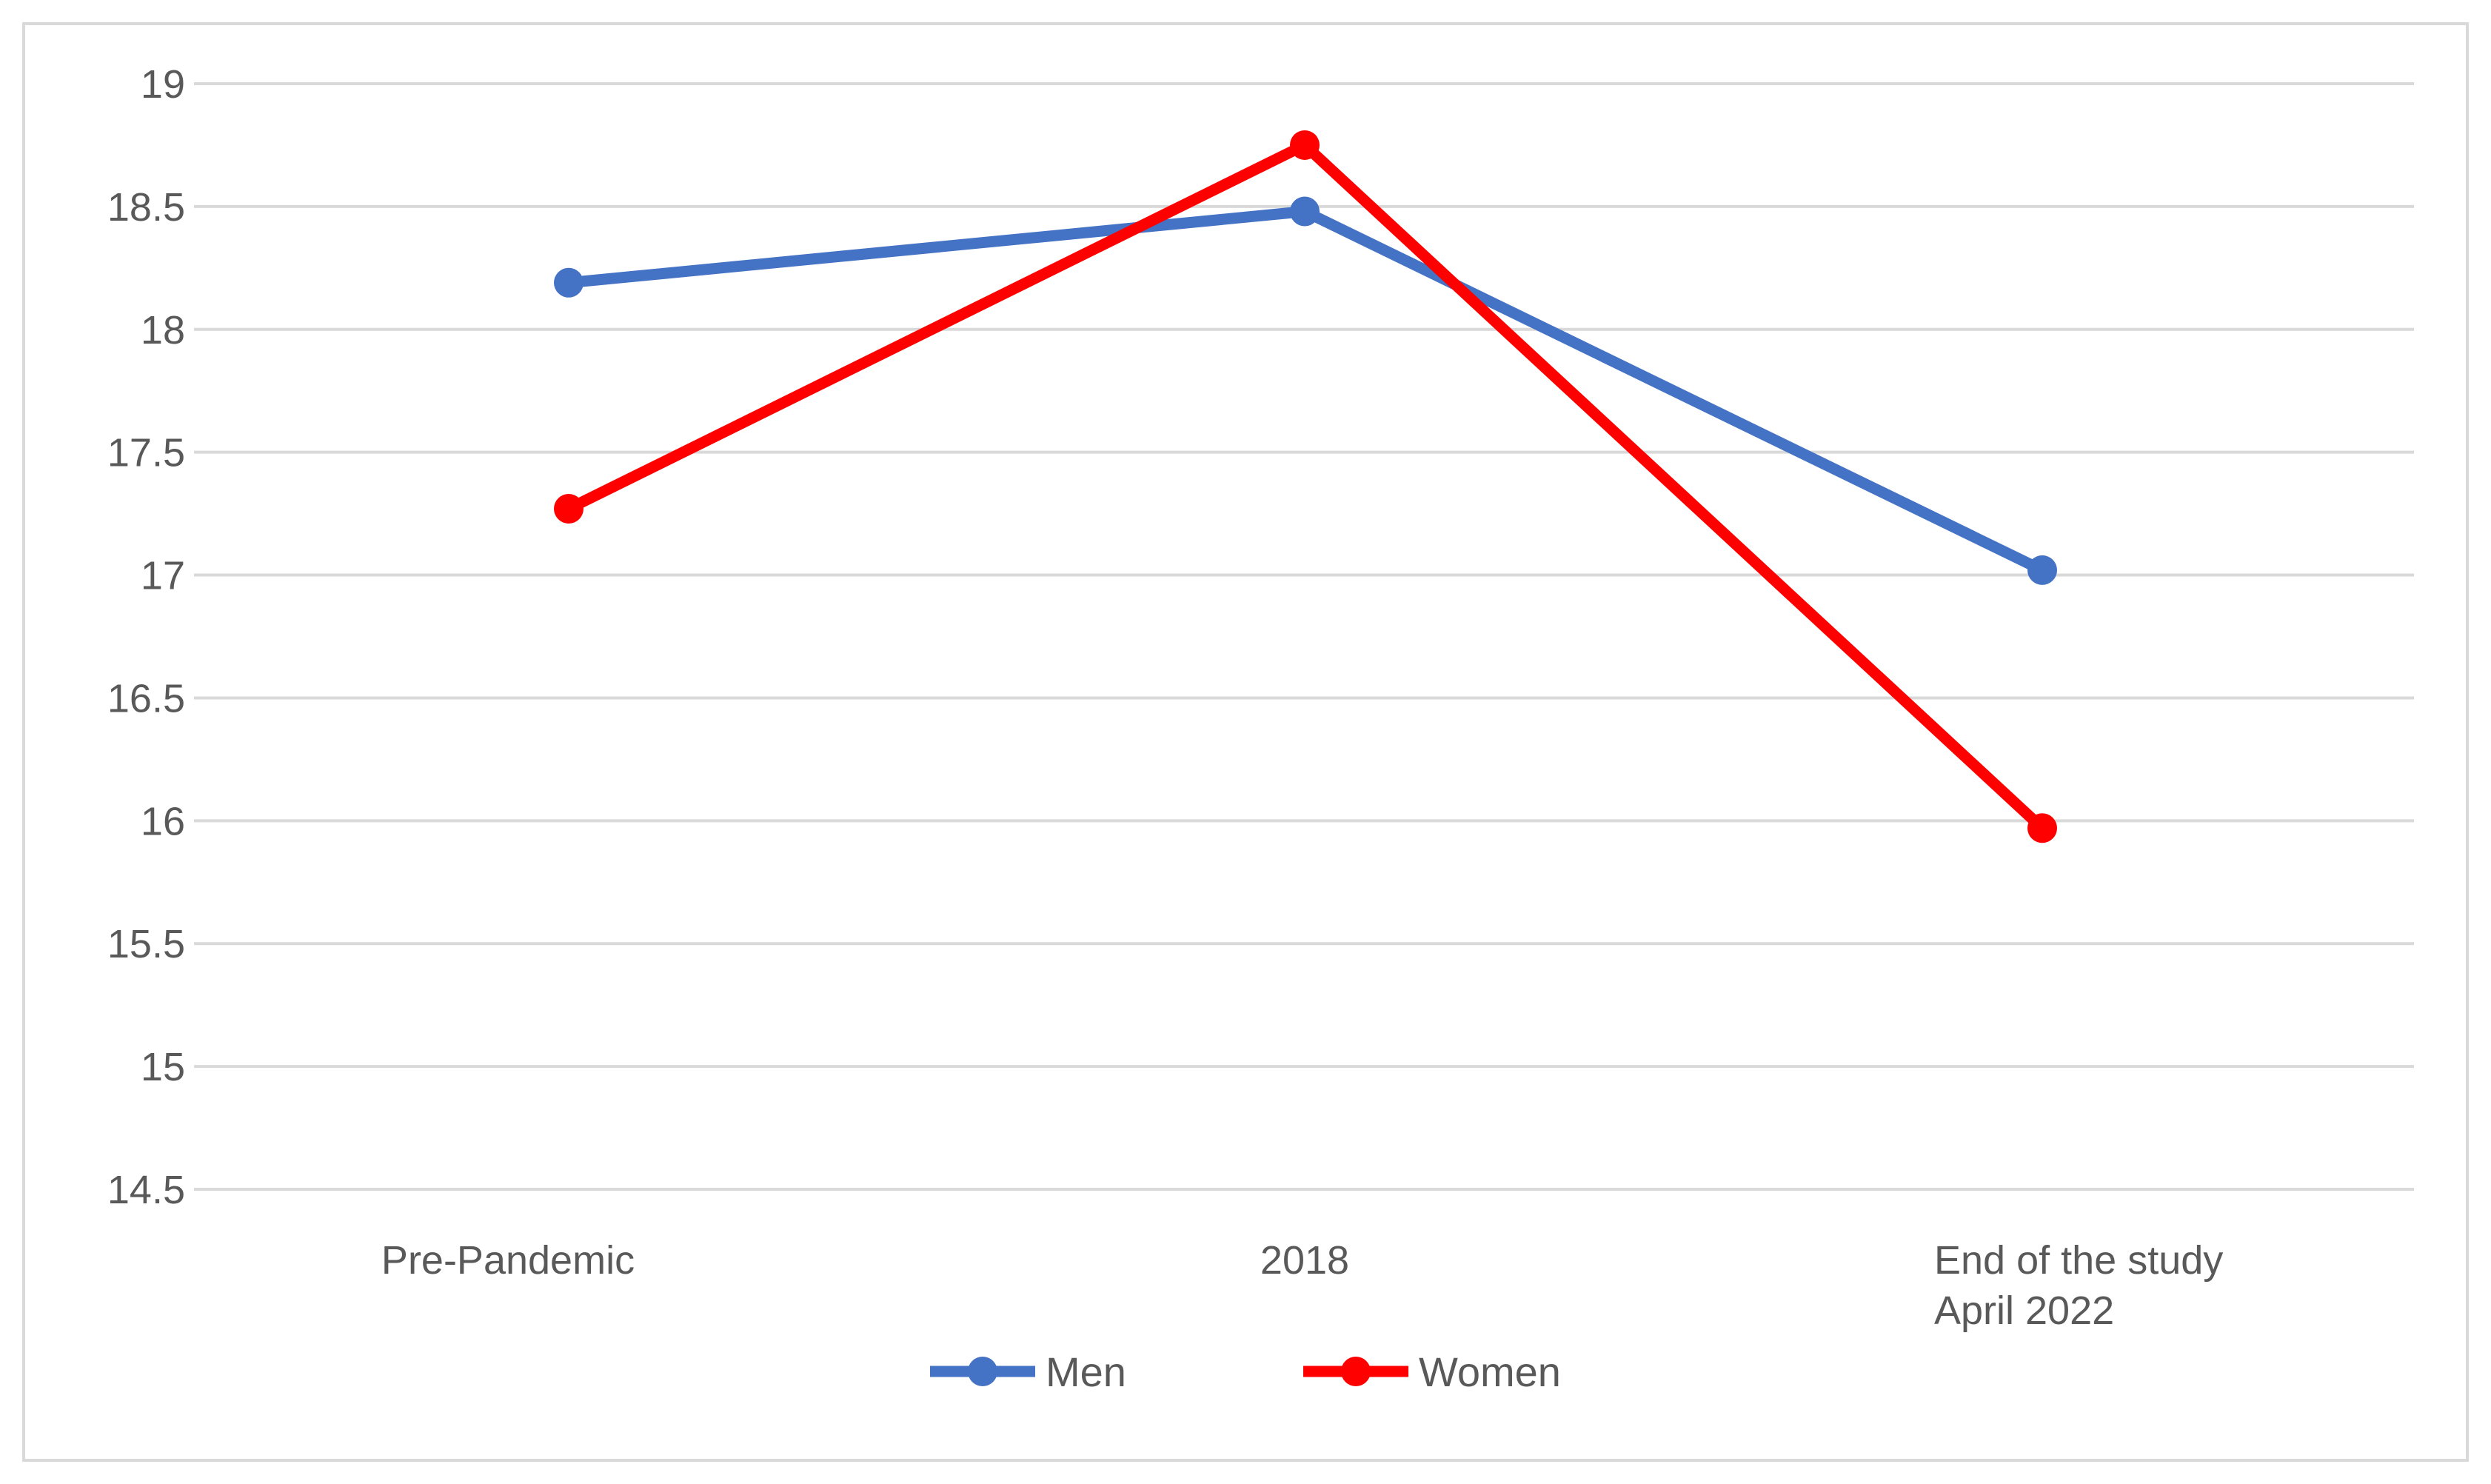 The image size is (2491, 1484). What do you see at coordinates (163, 1067) in the screenshot?
I see `y-tick-label: 15` at bounding box center [163, 1067].